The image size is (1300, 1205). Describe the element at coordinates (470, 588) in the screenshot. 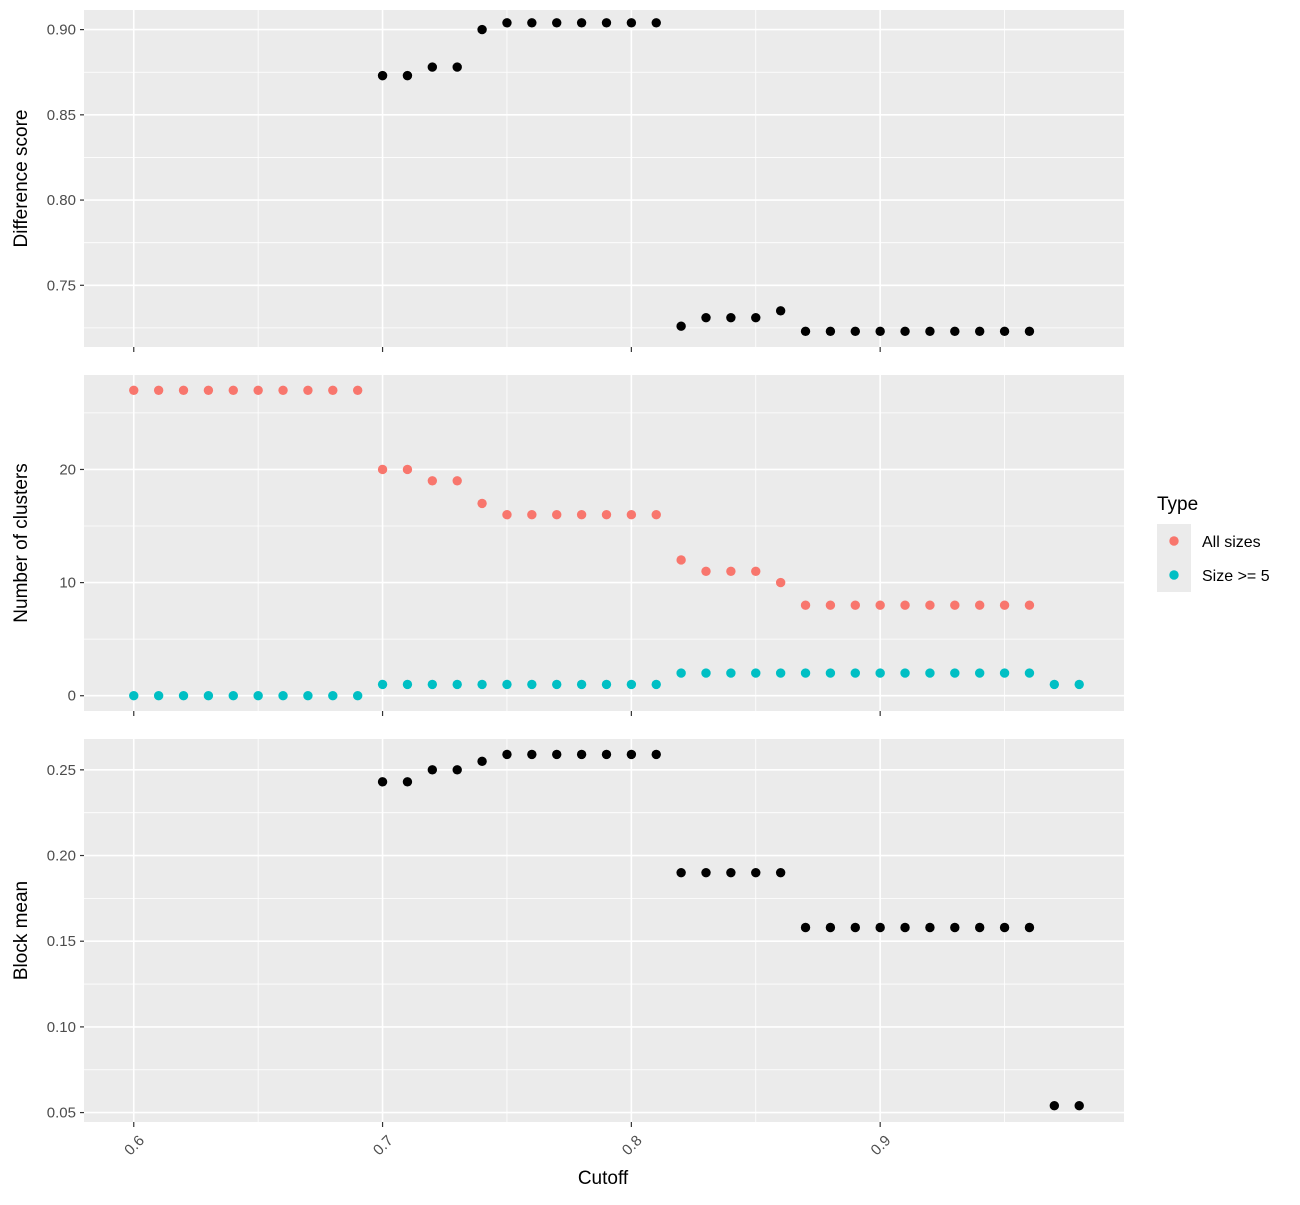

I see `axis-ticks: 0 10 20` at that location.